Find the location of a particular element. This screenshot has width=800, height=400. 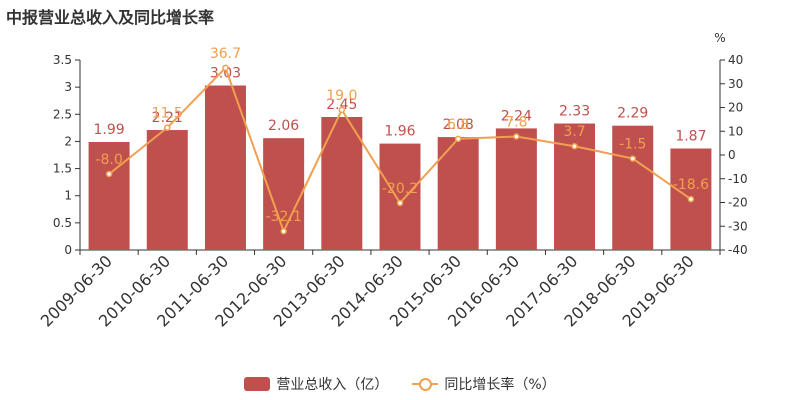

bar-value-label: 1.99 is located at coordinates (109, 130).